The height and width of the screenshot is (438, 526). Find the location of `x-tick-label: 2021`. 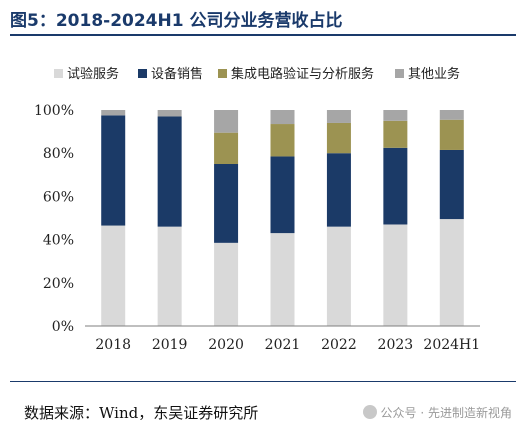

x-tick-label: 2021 is located at coordinates (283, 345).